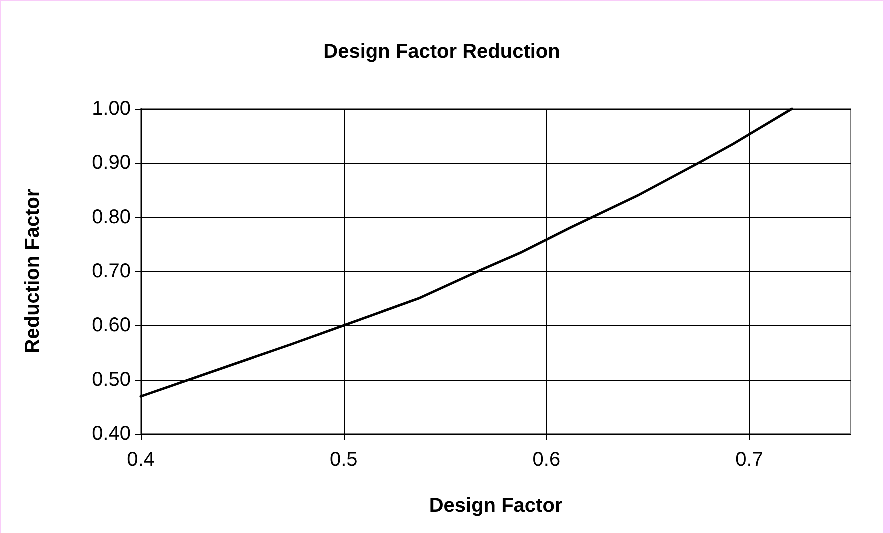  What do you see at coordinates (111, 379) in the screenshot?
I see `y-tick-label: 0.50` at bounding box center [111, 379].